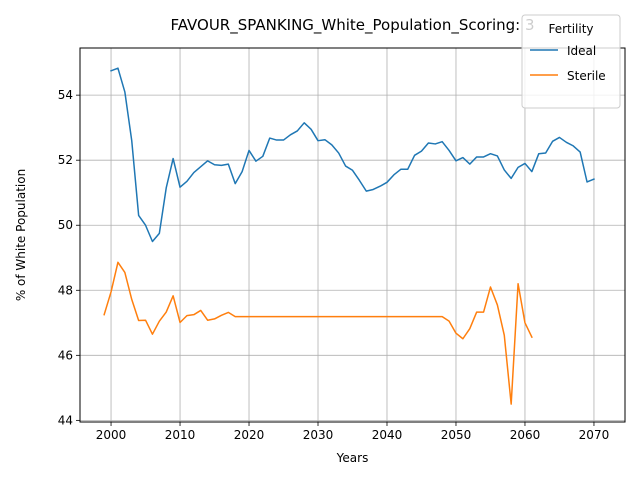 Image resolution: width=640 pixels, height=480 pixels. Describe the element at coordinates (581, 51) in the screenshot. I see `legend-label-ideal: Ideal` at that location.